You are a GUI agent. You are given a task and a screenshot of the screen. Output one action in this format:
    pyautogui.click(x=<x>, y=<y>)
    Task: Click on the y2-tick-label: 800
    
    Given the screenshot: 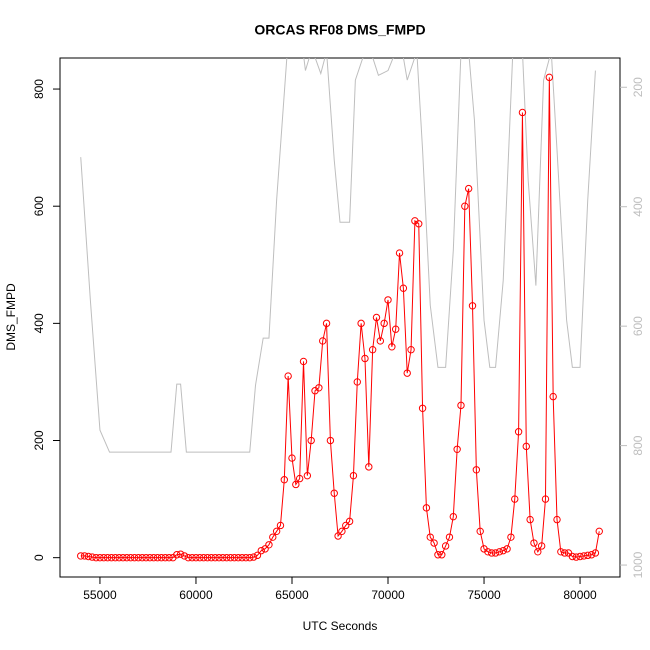 What is the action you would take?
    pyautogui.click(x=638, y=445)
    